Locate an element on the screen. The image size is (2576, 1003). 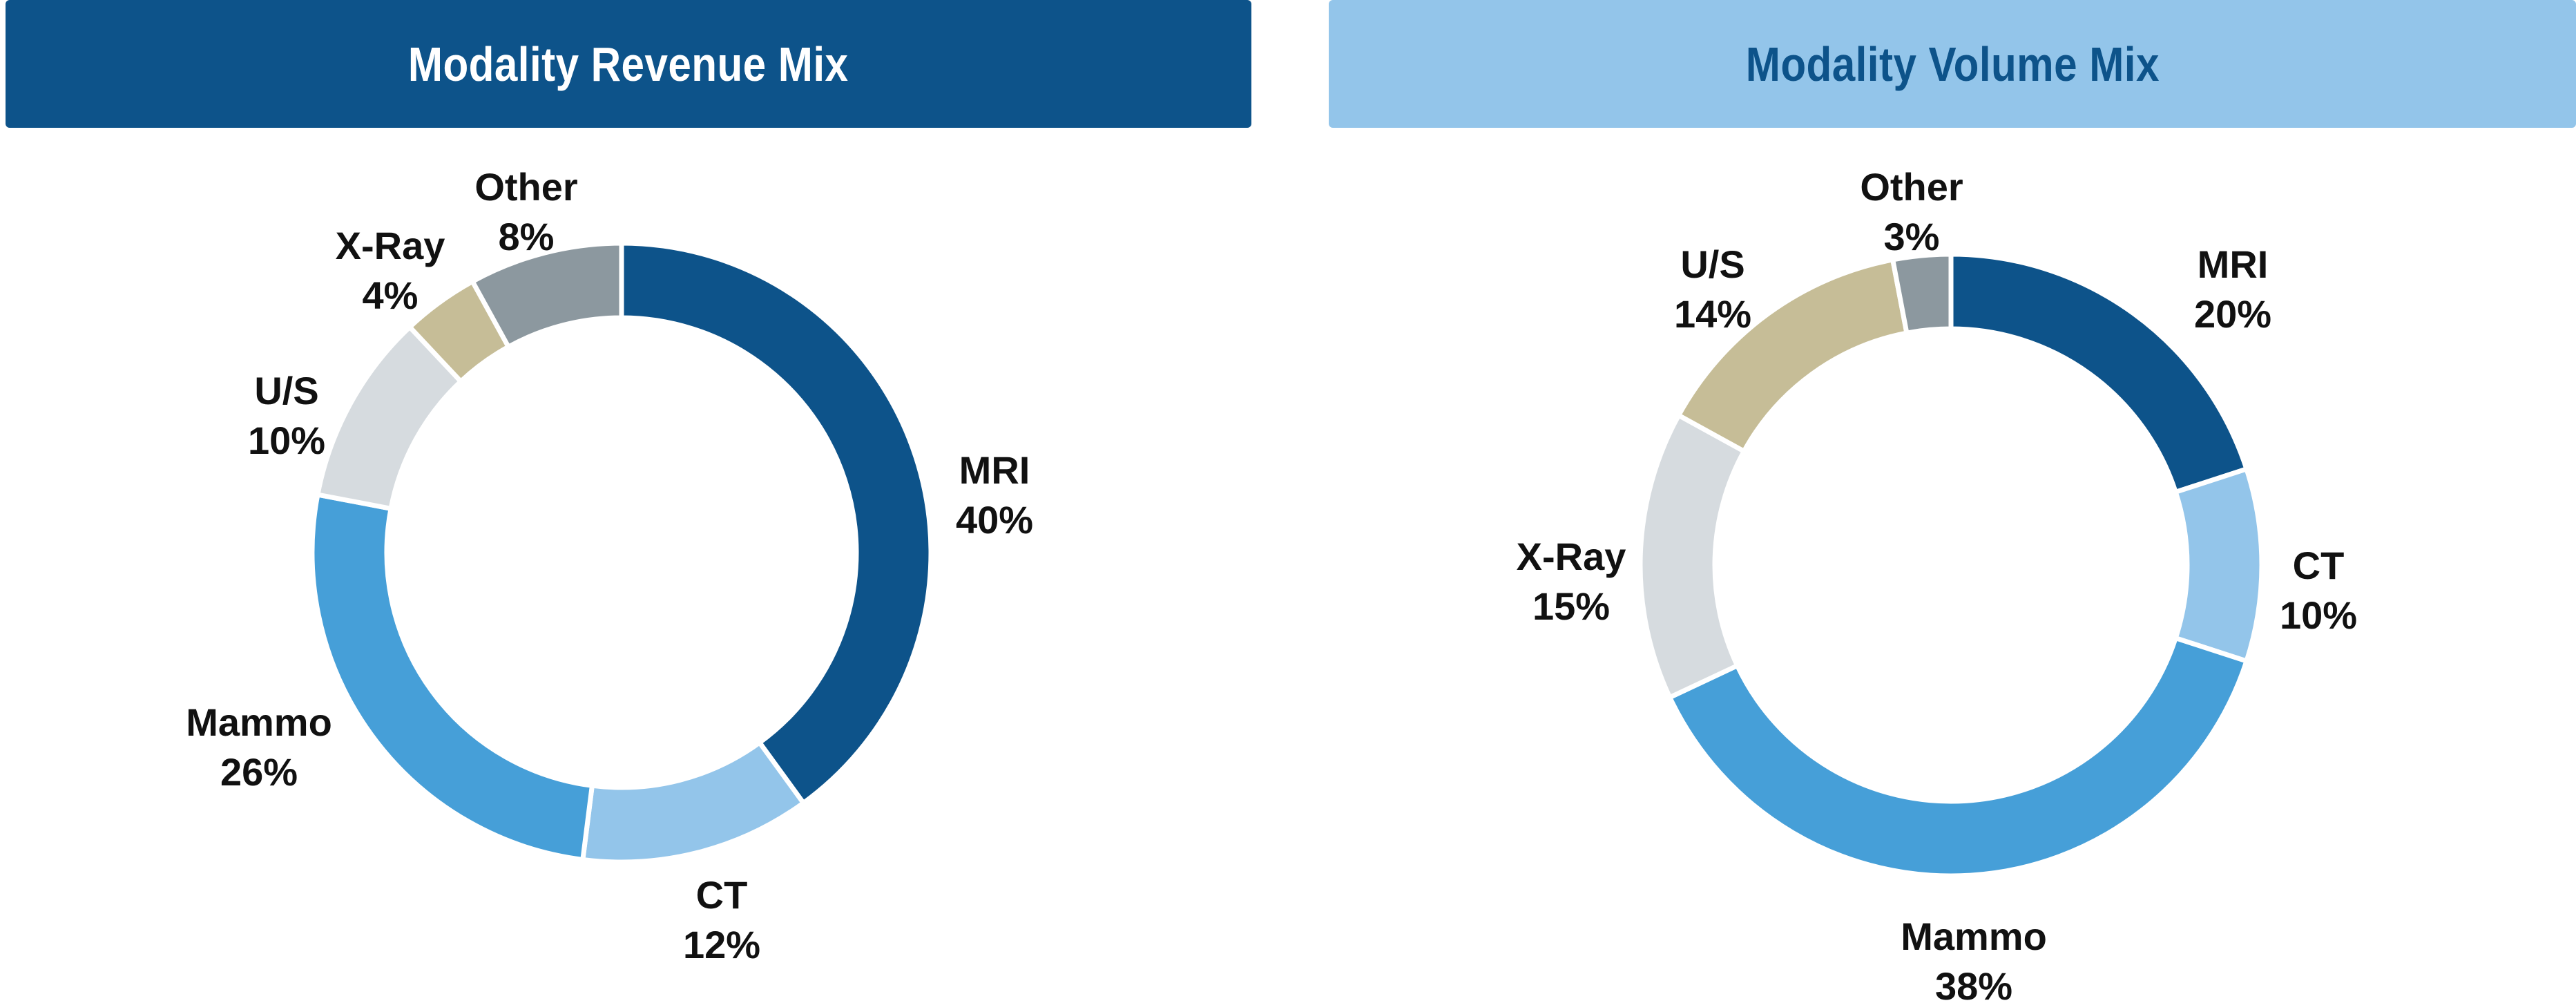
volume-slice-other is located at coordinates (1922, 293).